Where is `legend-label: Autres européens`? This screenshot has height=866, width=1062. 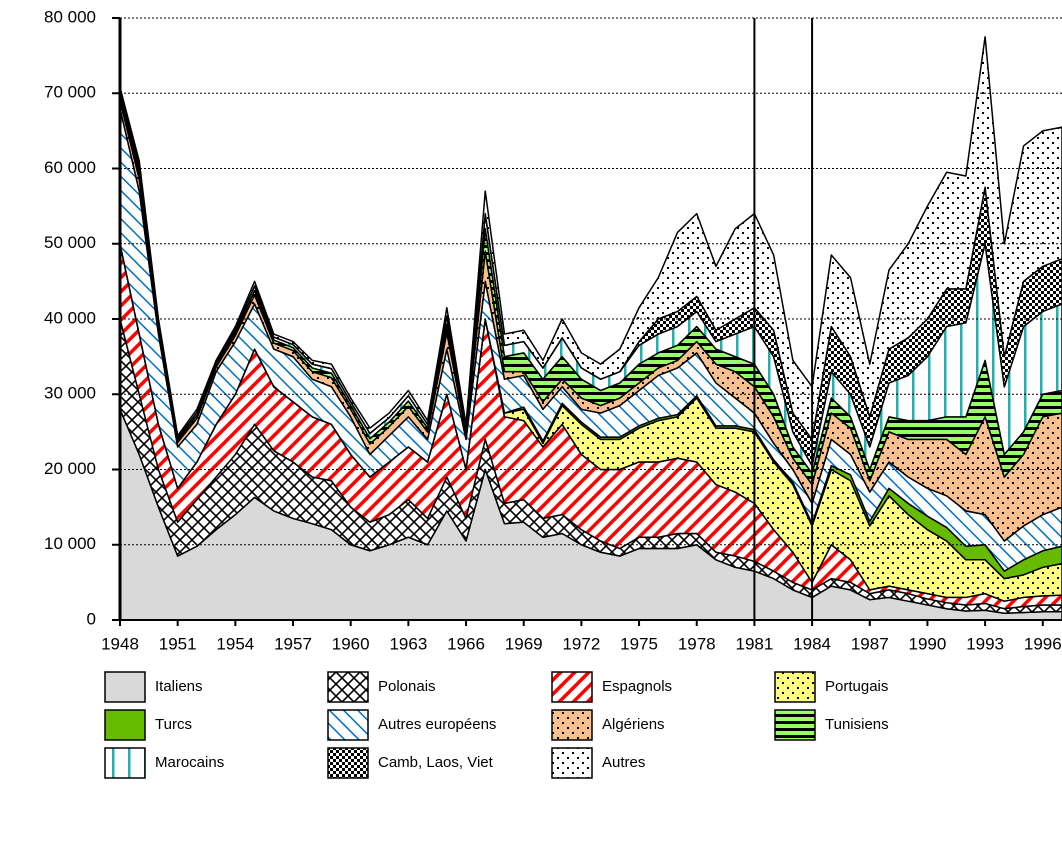 legend-label: Autres européens is located at coordinates (437, 724).